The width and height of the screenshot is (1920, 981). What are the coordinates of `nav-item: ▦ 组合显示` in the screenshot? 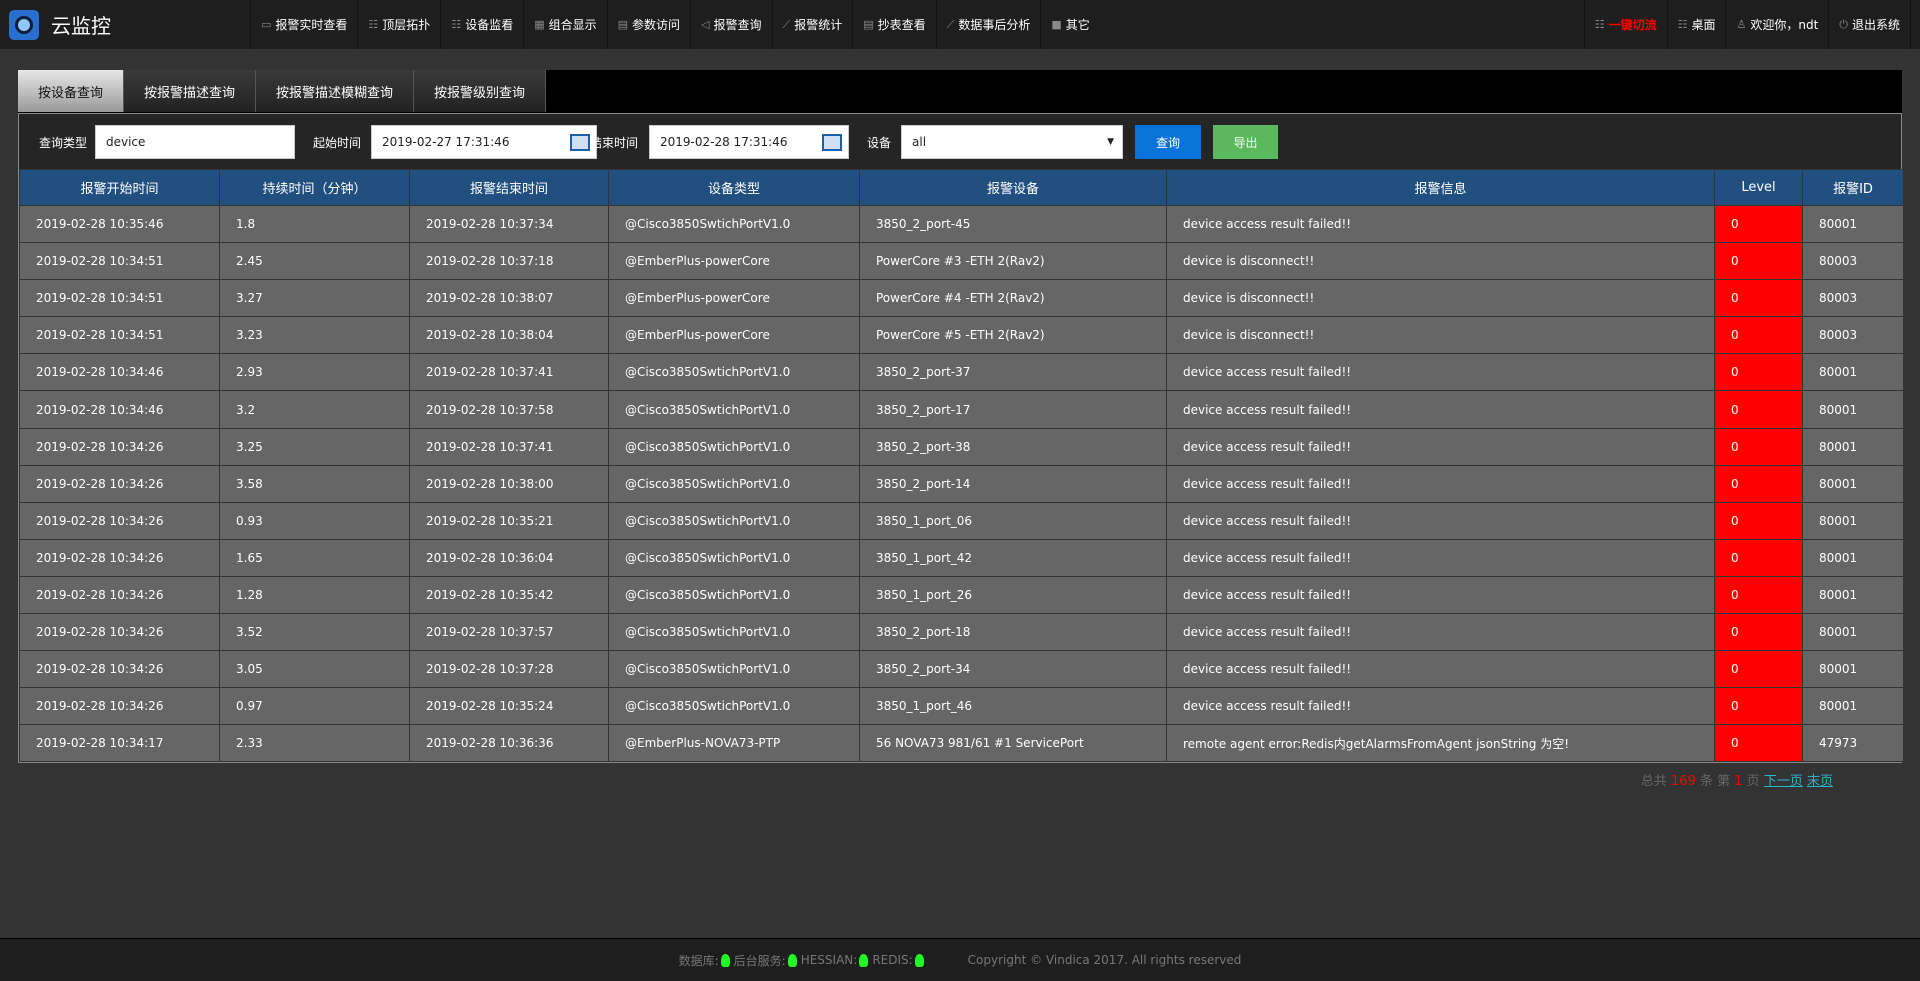 It's located at (564, 24).